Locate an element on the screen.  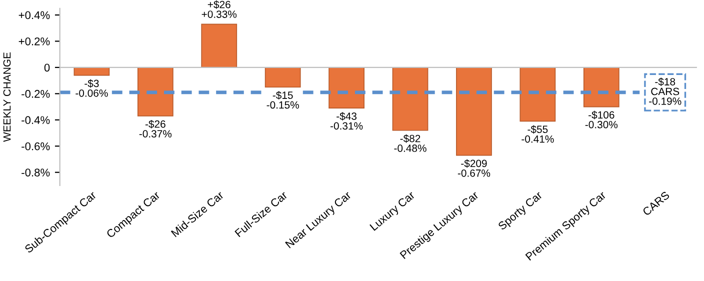
ref-line-label: -$18 CARS -0.19% is located at coordinates (665, 91).